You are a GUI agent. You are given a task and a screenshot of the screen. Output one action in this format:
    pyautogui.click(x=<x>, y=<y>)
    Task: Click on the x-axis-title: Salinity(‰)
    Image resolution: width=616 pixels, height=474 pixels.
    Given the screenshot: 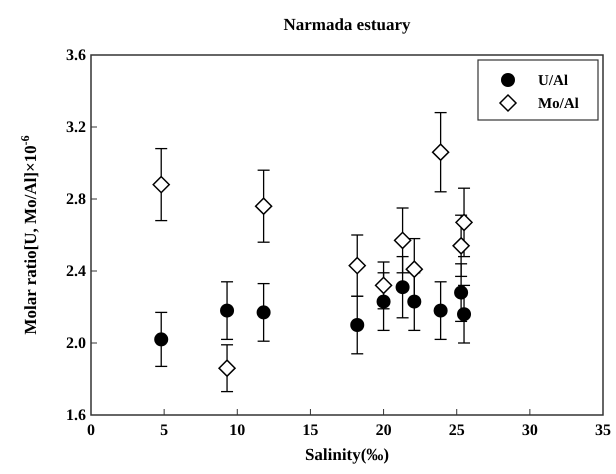 What is the action you would take?
    pyautogui.click(x=347, y=454)
    